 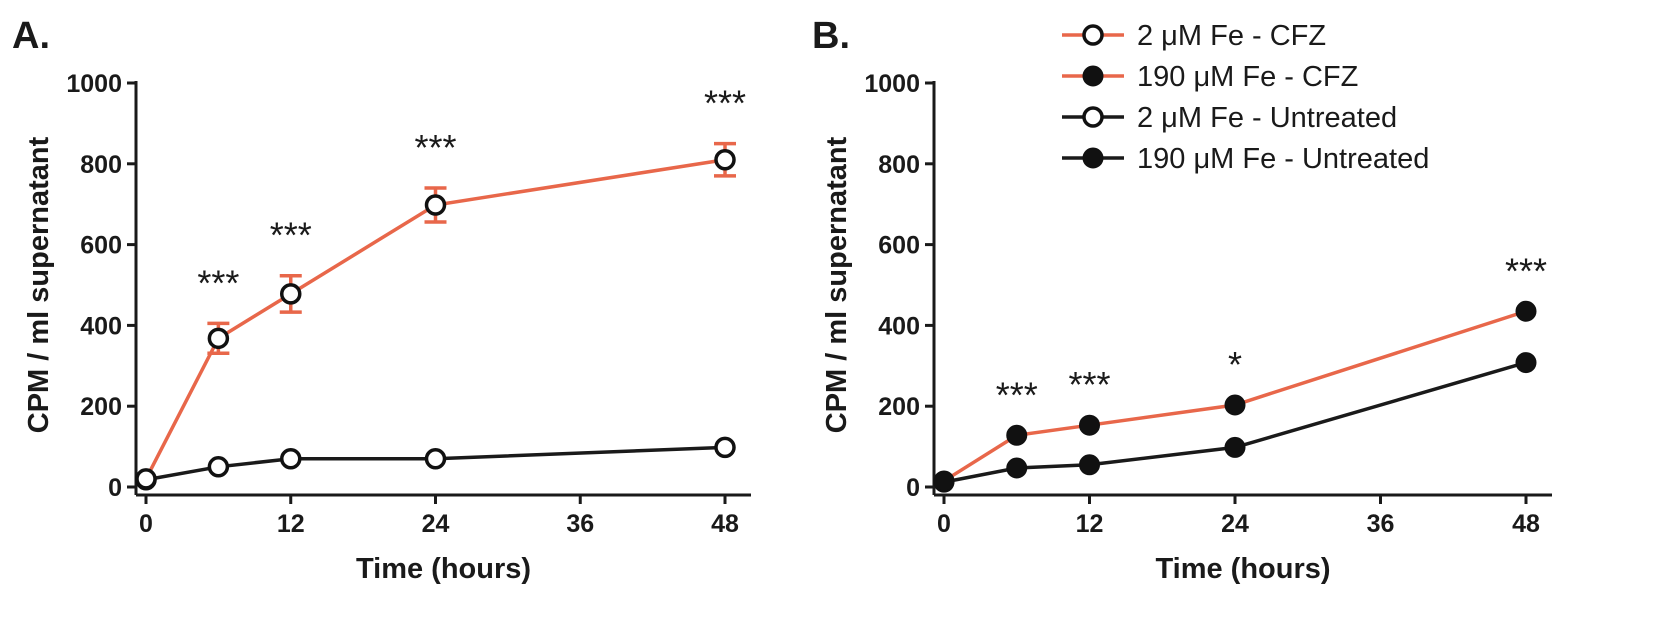 I want to click on legend-label: 2 μM Fe - Untreated, so click(x=1267, y=118).